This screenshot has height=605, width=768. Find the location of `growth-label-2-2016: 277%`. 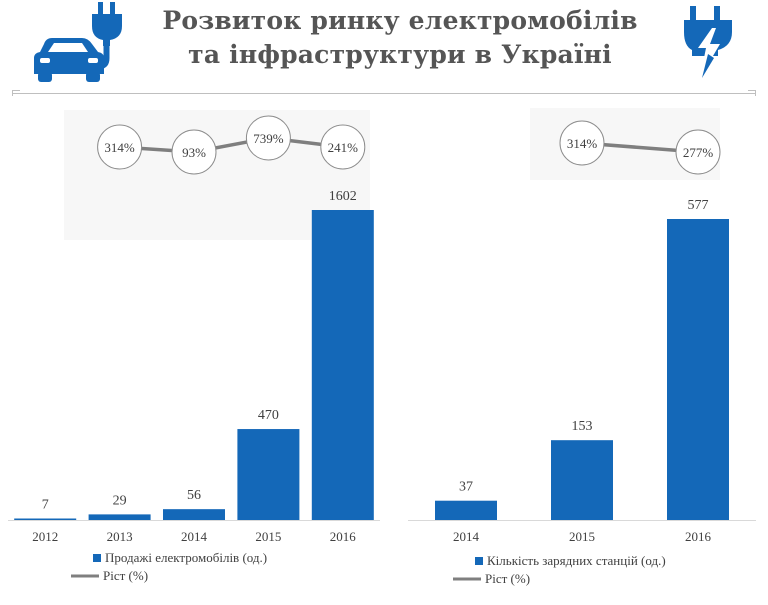

growth-label-2-2016: 277% is located at coordinates (698, 152).